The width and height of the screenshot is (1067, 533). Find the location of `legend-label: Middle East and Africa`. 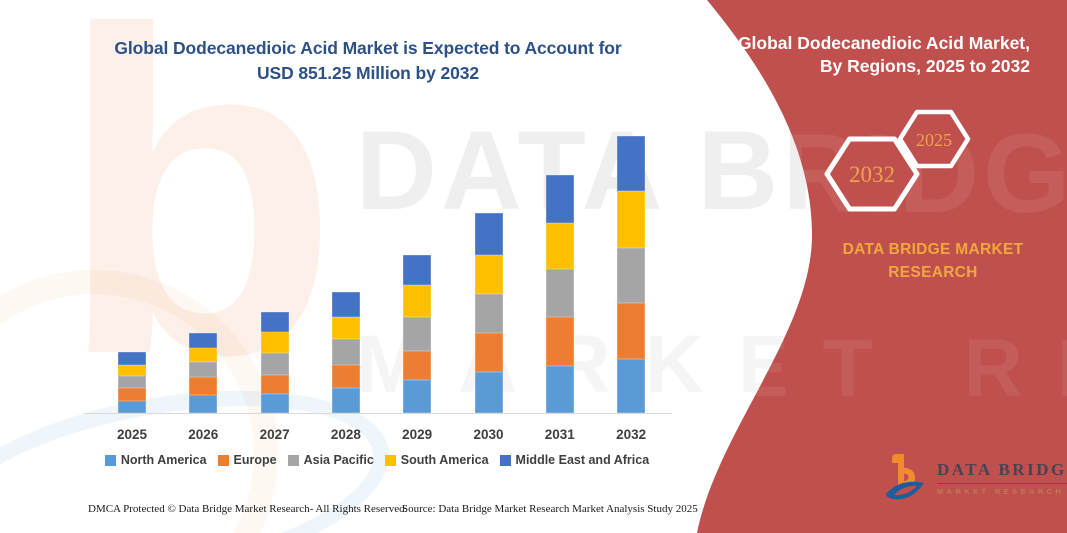

legend-label: Middle East and Africa is located at coordinates (582, 460).